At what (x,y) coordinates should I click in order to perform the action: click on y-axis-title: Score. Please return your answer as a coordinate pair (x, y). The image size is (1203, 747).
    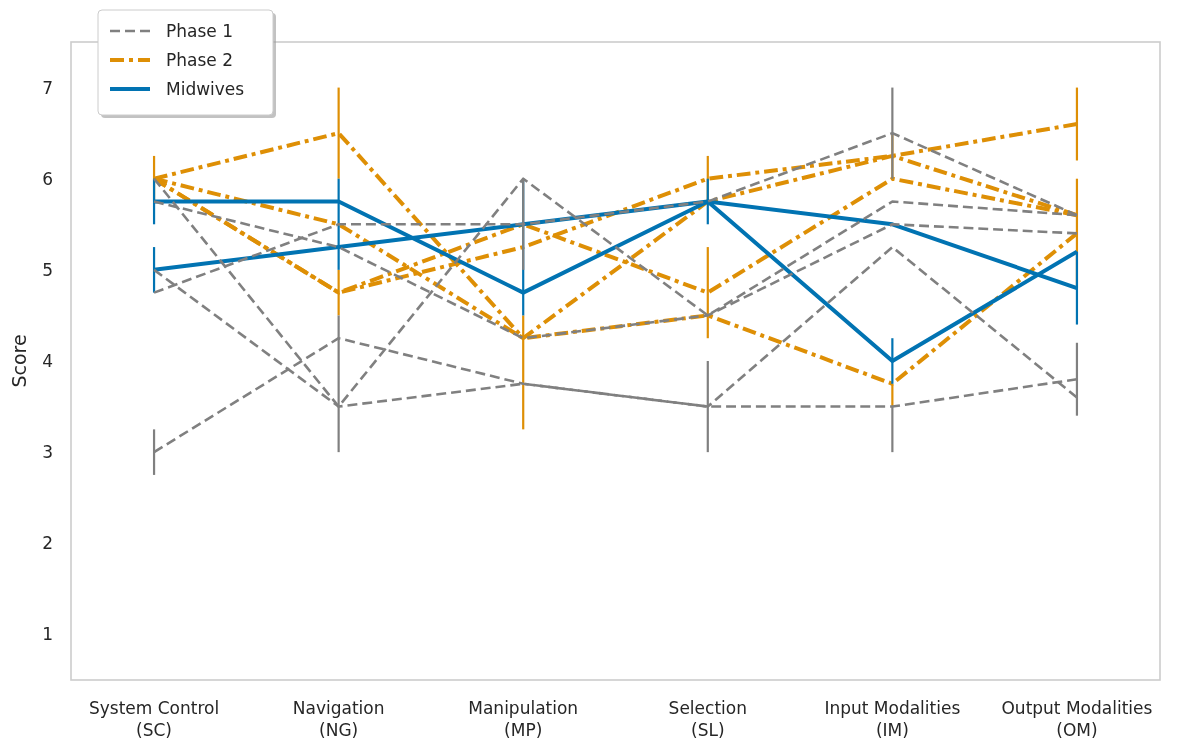
    Looking at the image, I should click on (19, 361).